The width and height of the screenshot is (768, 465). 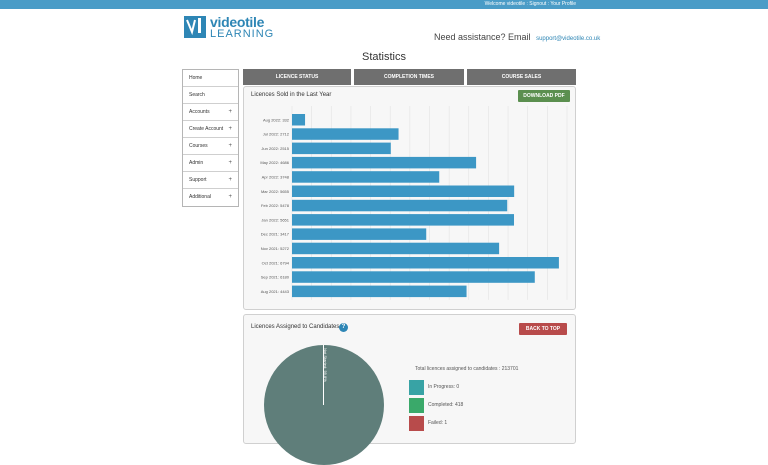 I want to click on legend-item-completed: Completed: 418, so click(x=479, y=405).